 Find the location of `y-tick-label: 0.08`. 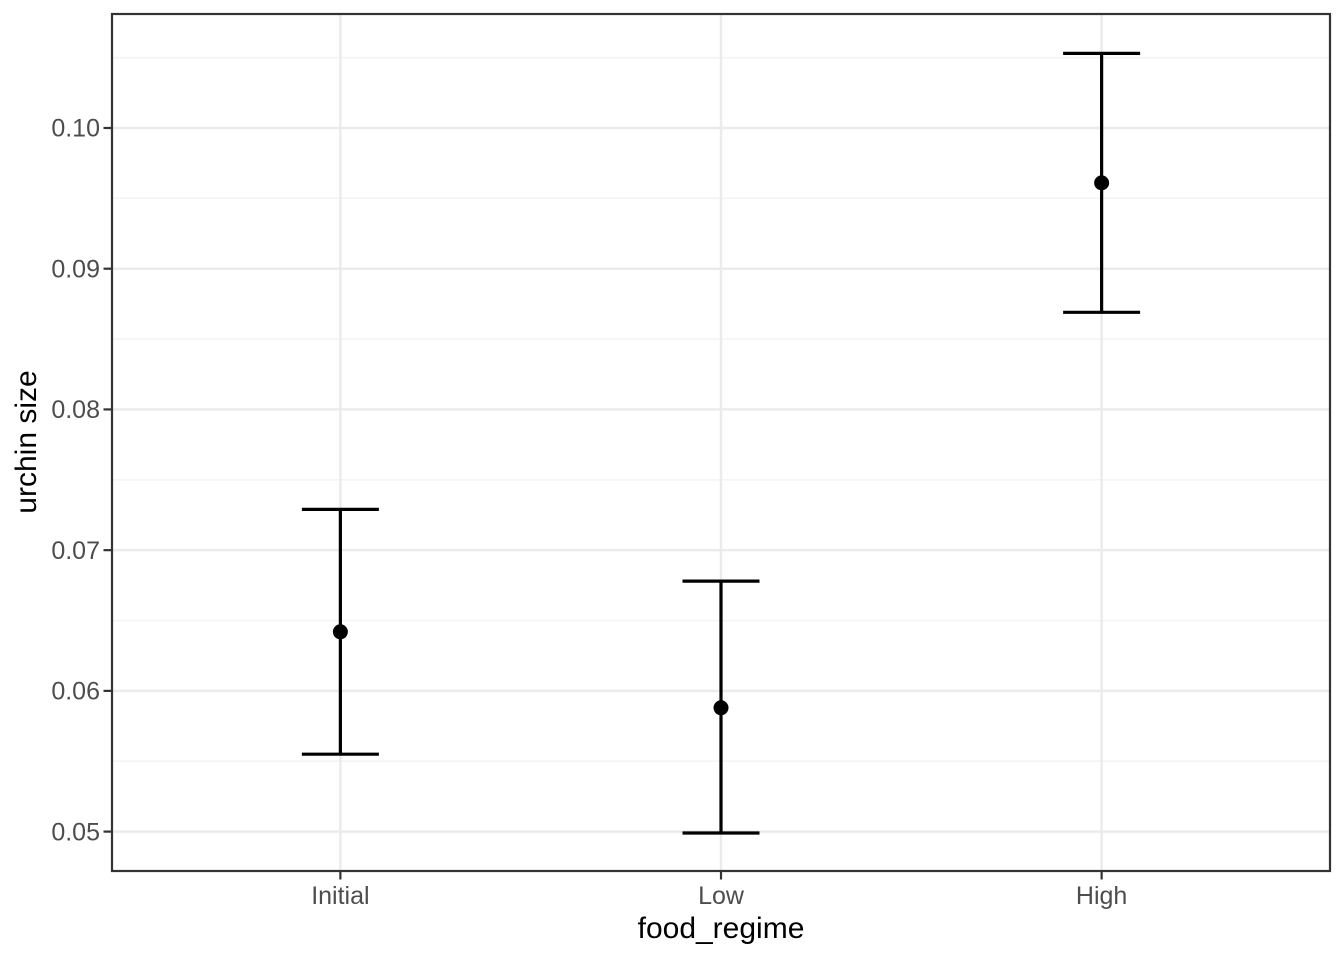

y-tick-label: 0.08 is located at coordinates (75, 410).